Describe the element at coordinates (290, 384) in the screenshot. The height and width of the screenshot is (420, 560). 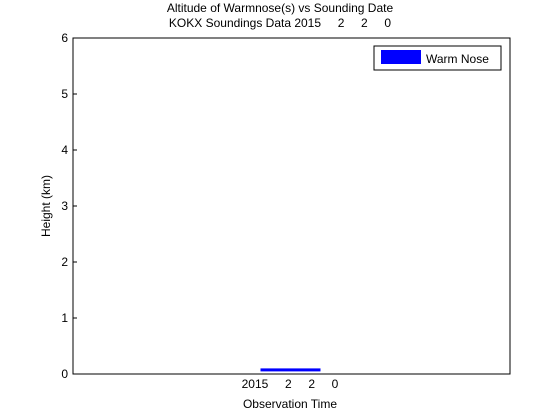
I see `x-tick-label: 2015 2 2 0` at that location.